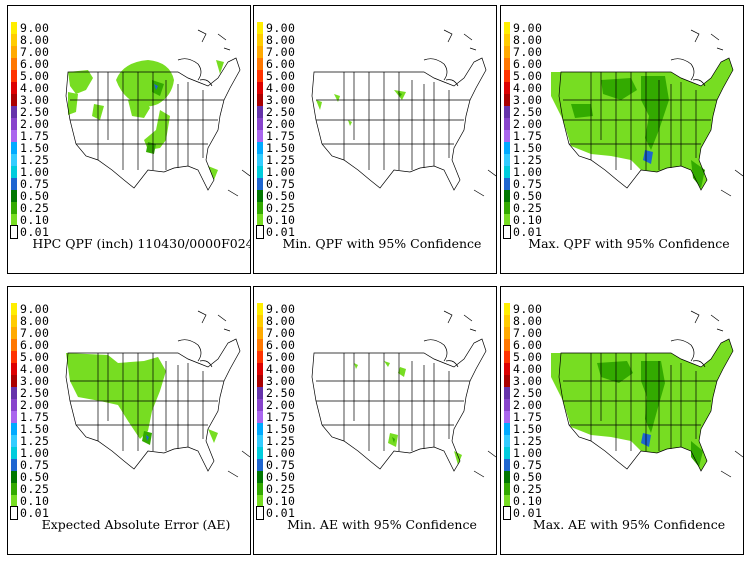 The image size is (750, 562). Describe the element at coordinates (38, 196) in the screenshot. I see `legend-row: 0.50` at that location.